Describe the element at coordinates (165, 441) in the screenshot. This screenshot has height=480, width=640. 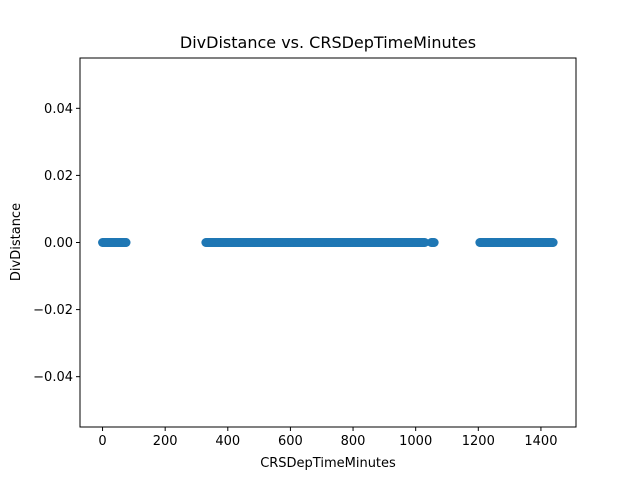
I see `x-tick-label: 200` at that location.